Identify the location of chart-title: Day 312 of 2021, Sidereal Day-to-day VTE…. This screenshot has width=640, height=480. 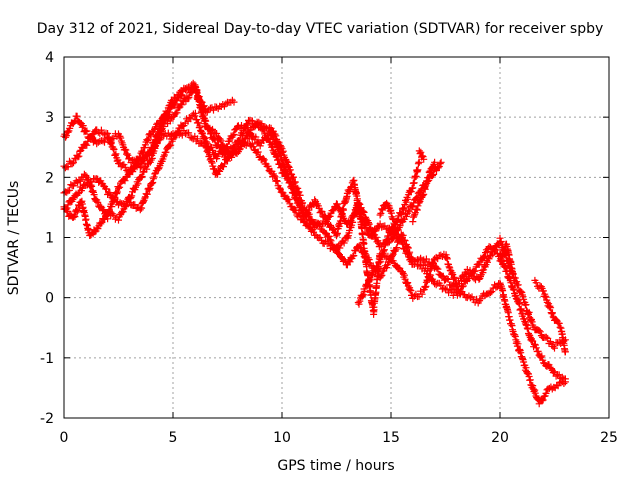
(320, 29).